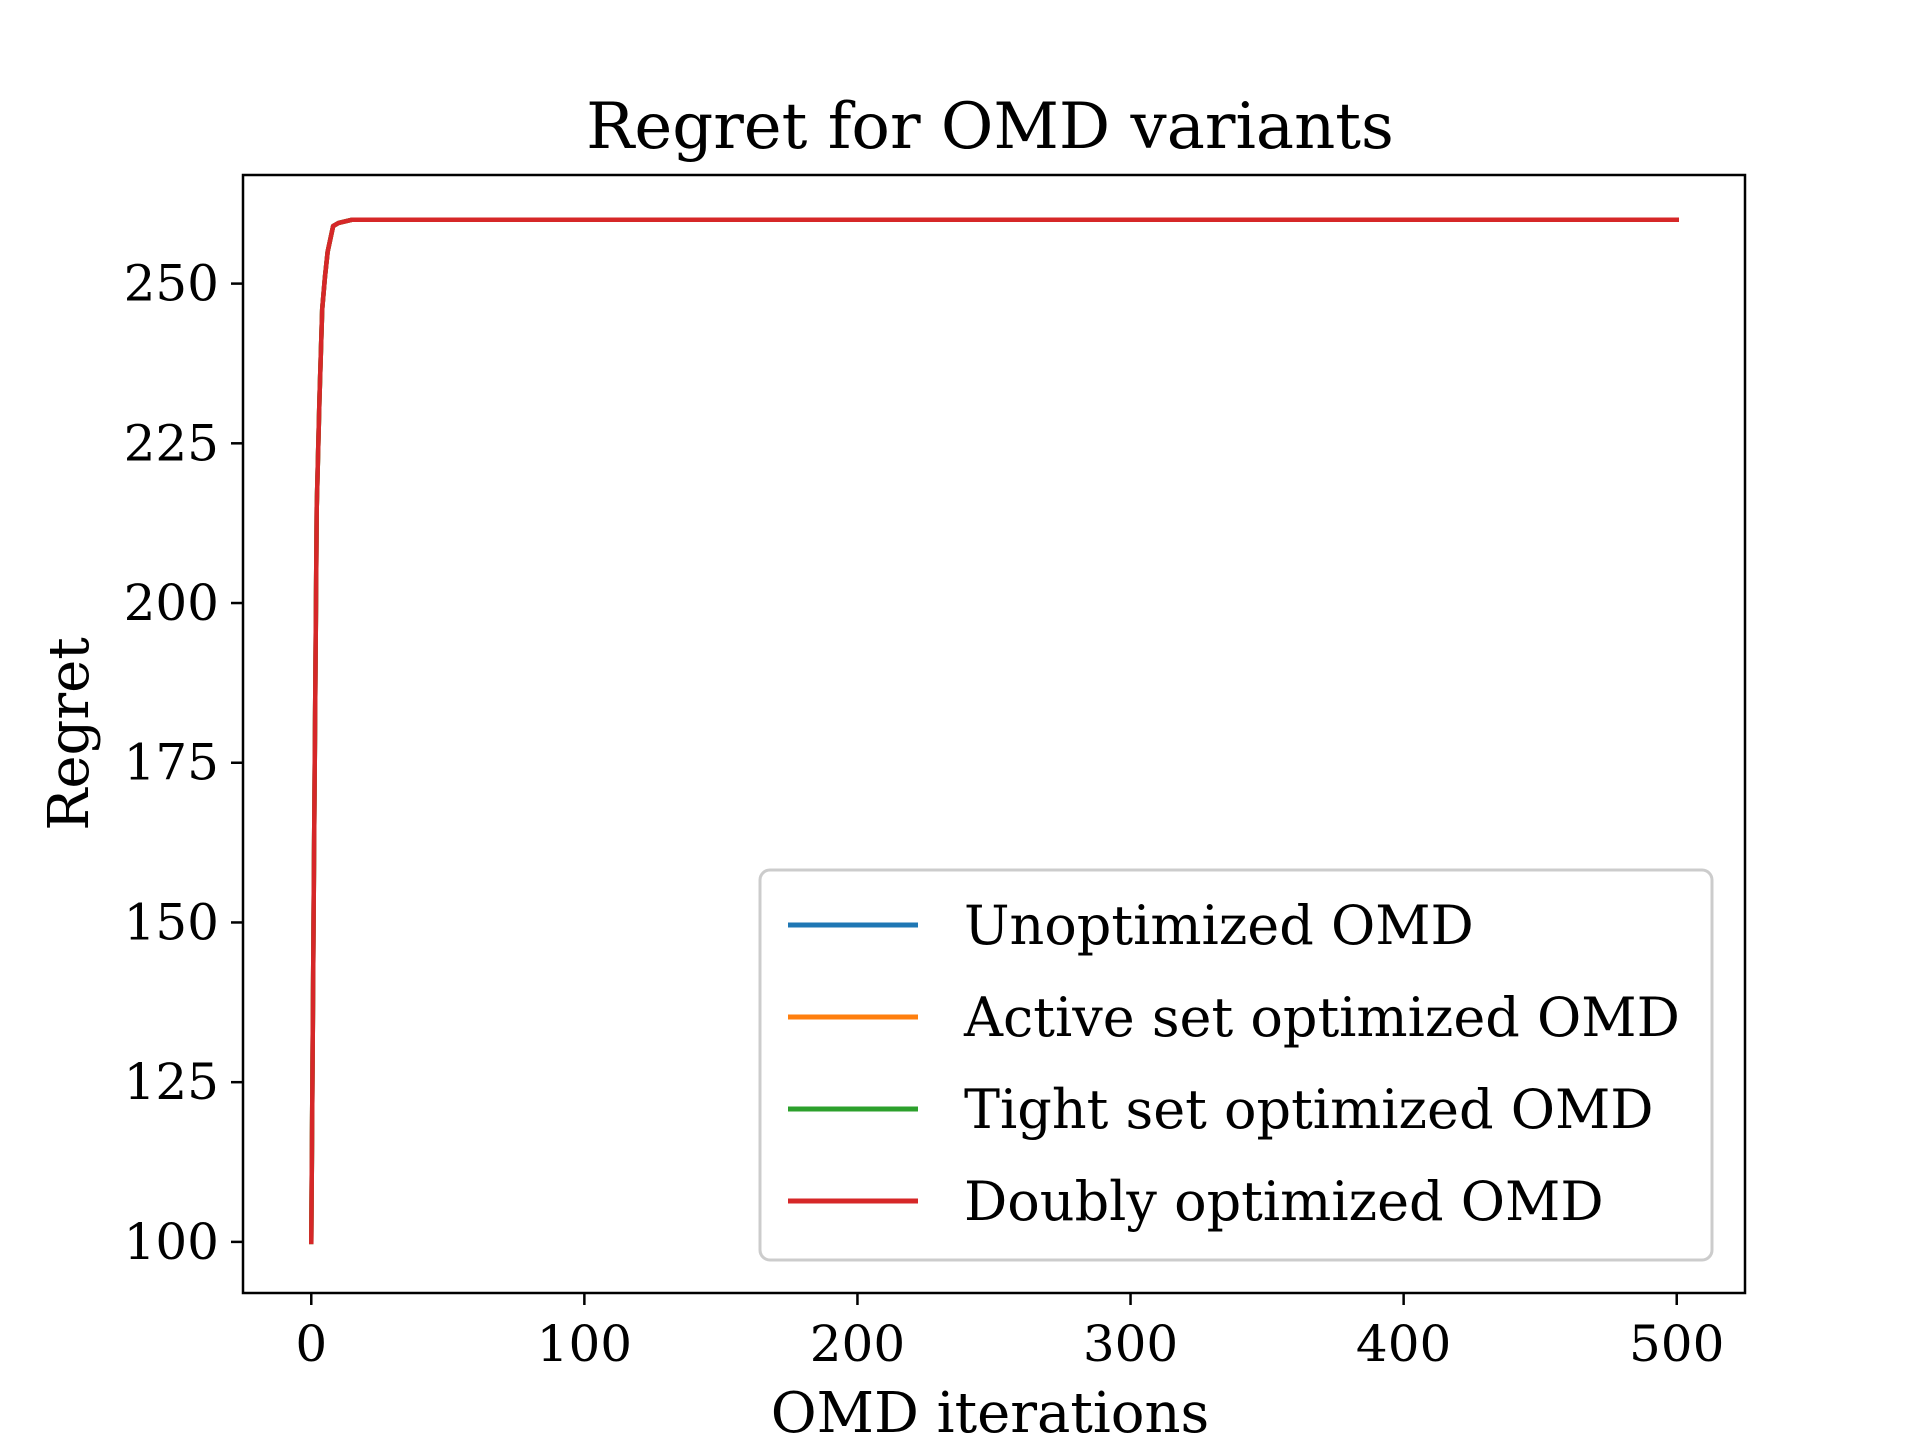 The width and height of the screenshot is (1920, 1440). What do you see at coordinates (1676, 1344) in the screenshot?
I see `x-tick-label: 500` at bounding box center [1676, 1344].